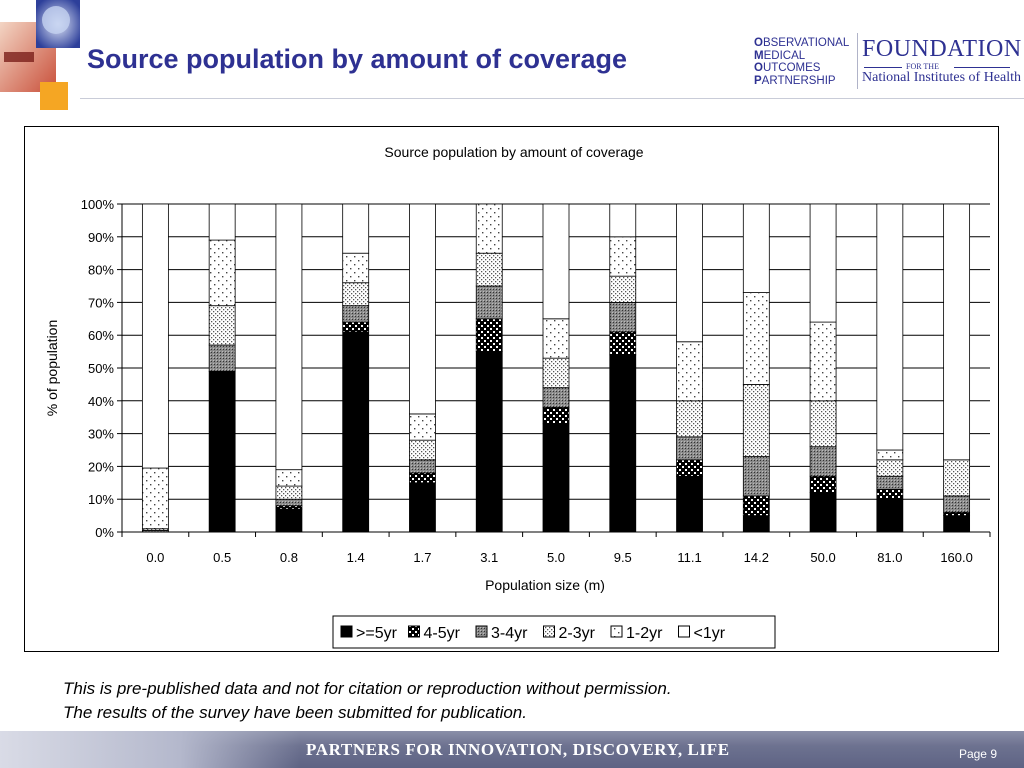  Describe the element at coordinates (489, 557) in the screenshot. I see `x-tick-label: 3.1` at that location.